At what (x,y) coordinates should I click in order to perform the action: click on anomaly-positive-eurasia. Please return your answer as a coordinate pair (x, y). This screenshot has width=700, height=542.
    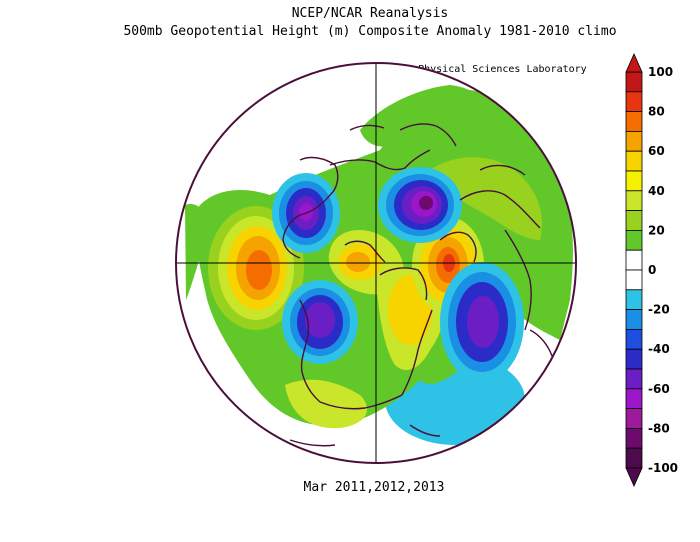
    Looking at the image, I should click on (486, 198).